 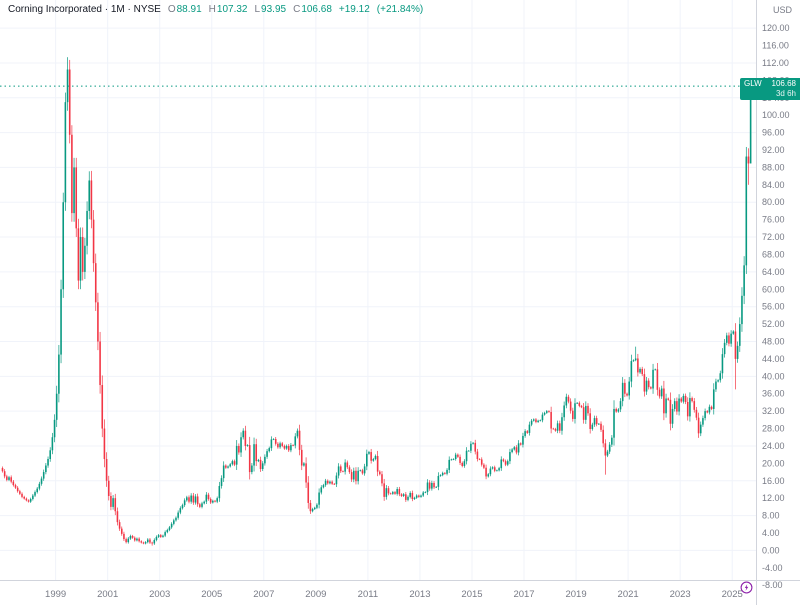 What do you see at coordinates (773, 481) in the screenshot?
I see `svg-text: 16.00` at bounding box center [773, 481].